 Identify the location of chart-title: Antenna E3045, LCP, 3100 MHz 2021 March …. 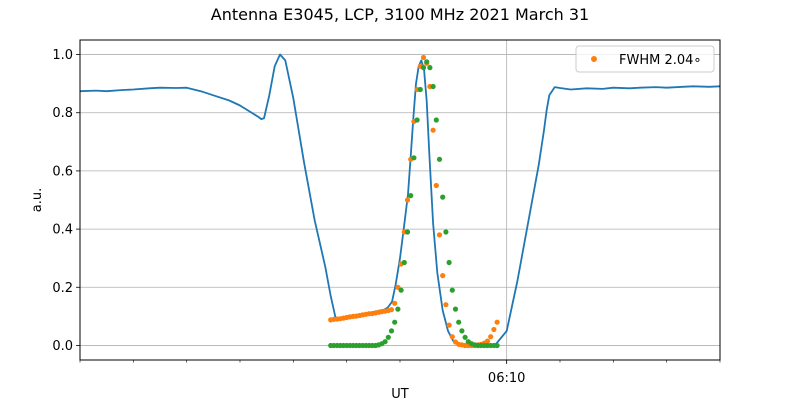
(400, 14).